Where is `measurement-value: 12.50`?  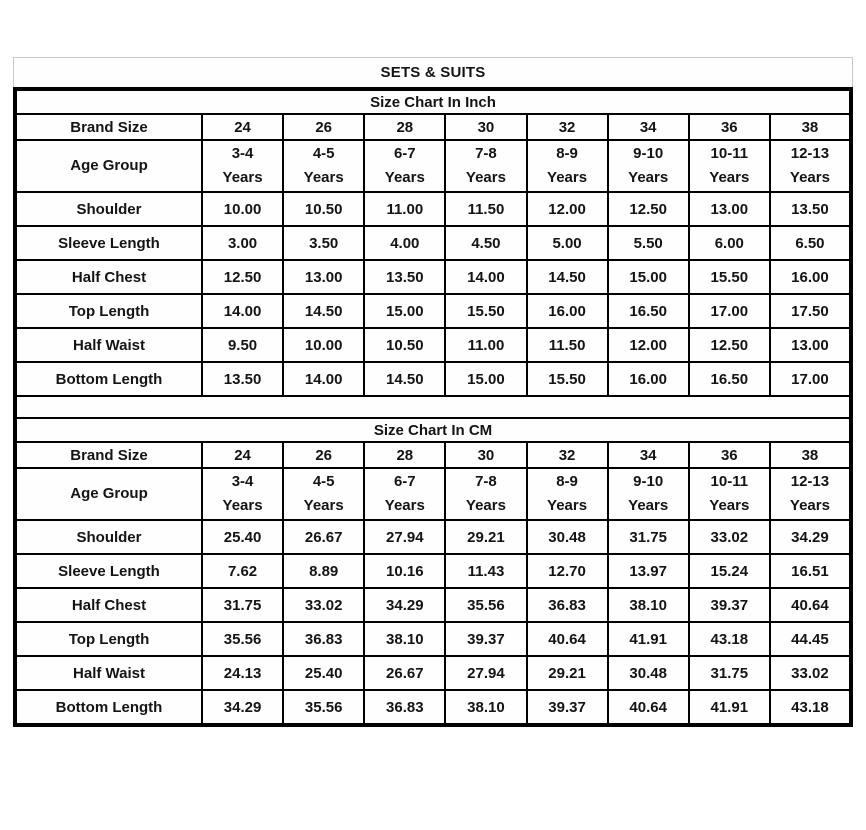
measurement-value: 12.50 is located at coordinates (242, 277).